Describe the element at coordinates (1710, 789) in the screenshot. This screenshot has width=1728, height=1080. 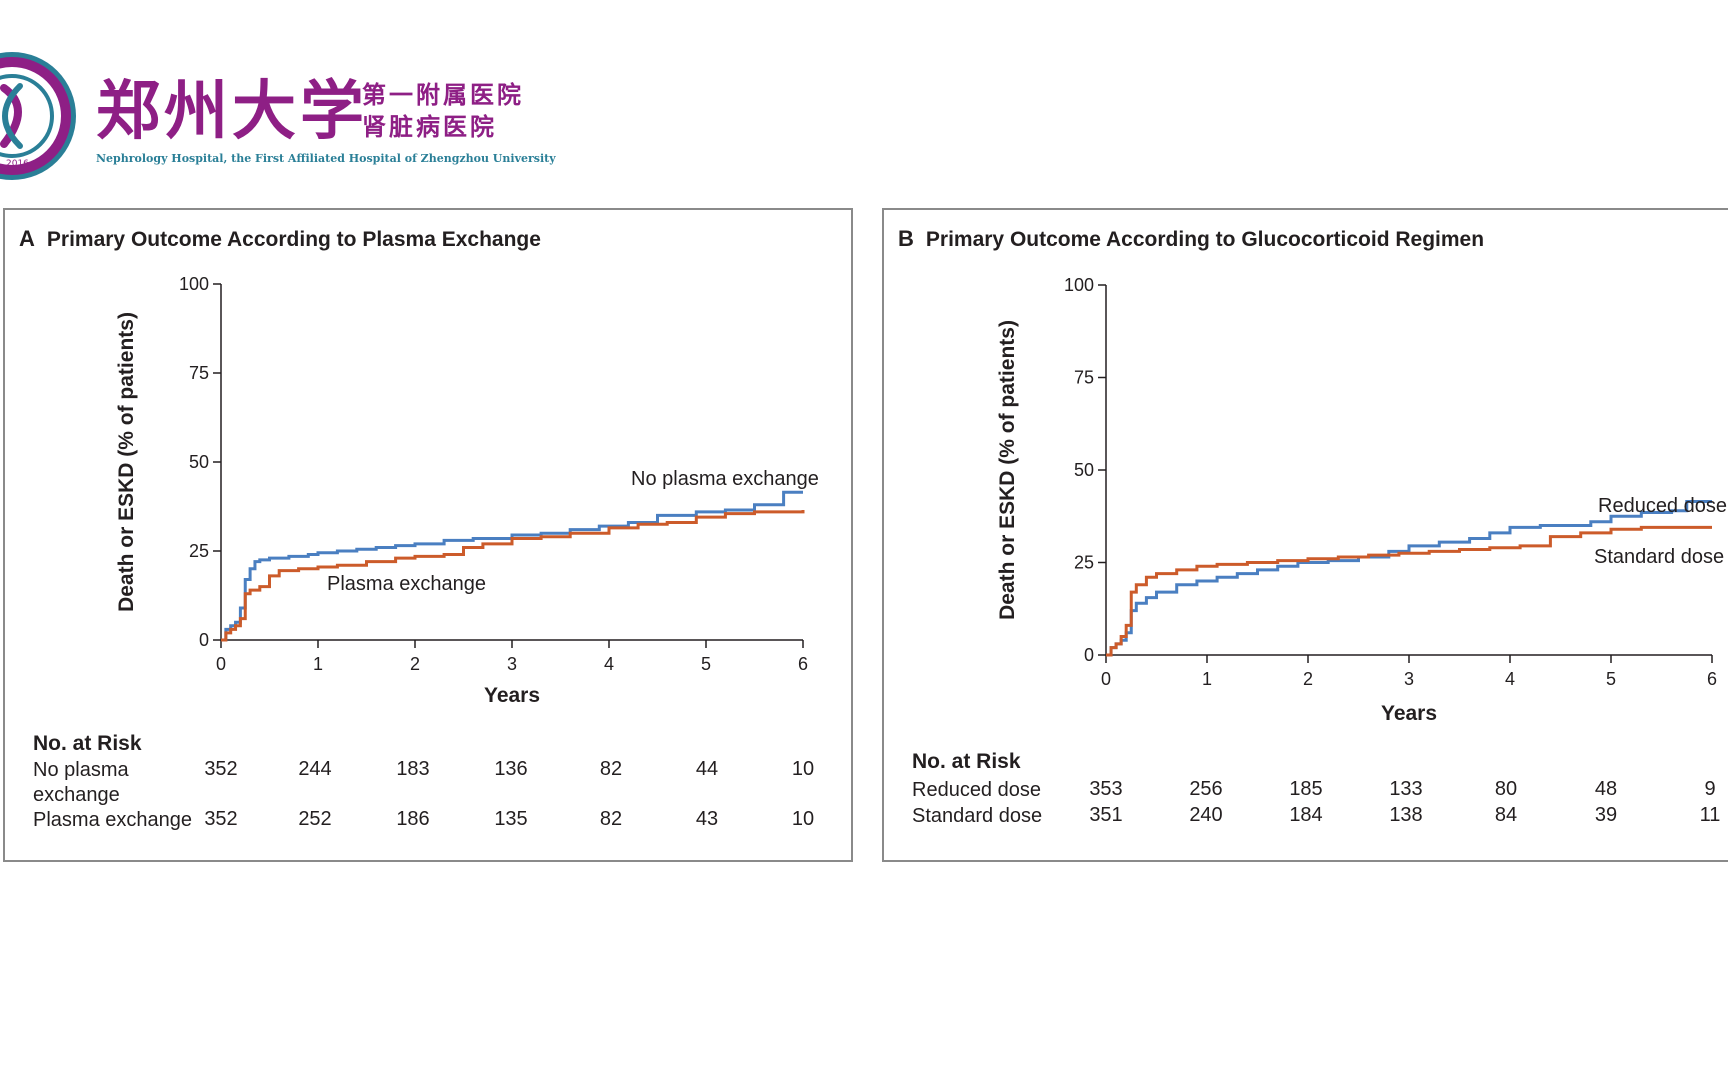
I see `risk-value: 9` at that location.